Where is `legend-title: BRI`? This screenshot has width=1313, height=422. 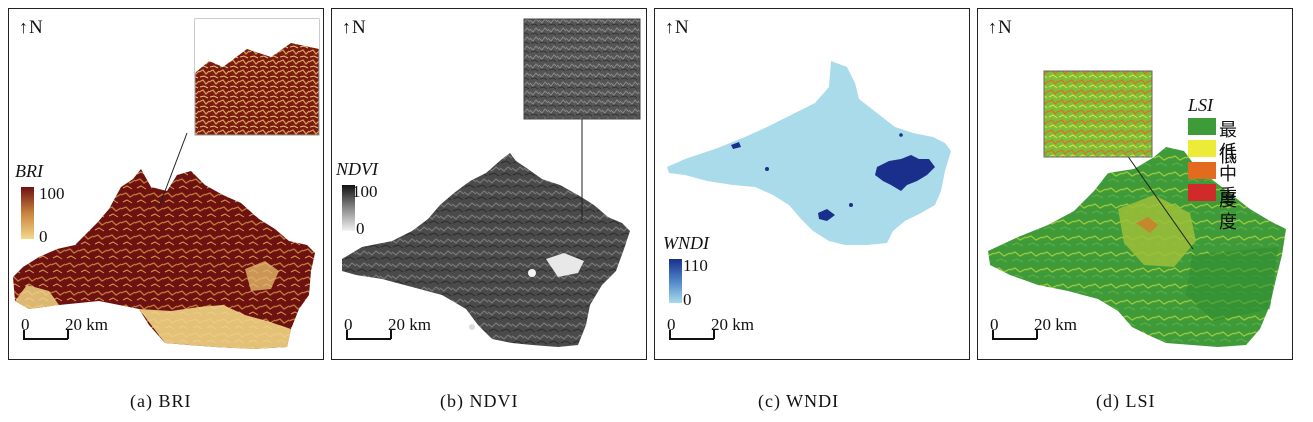 legend-title: BRI is located at coordinates (29, 171).